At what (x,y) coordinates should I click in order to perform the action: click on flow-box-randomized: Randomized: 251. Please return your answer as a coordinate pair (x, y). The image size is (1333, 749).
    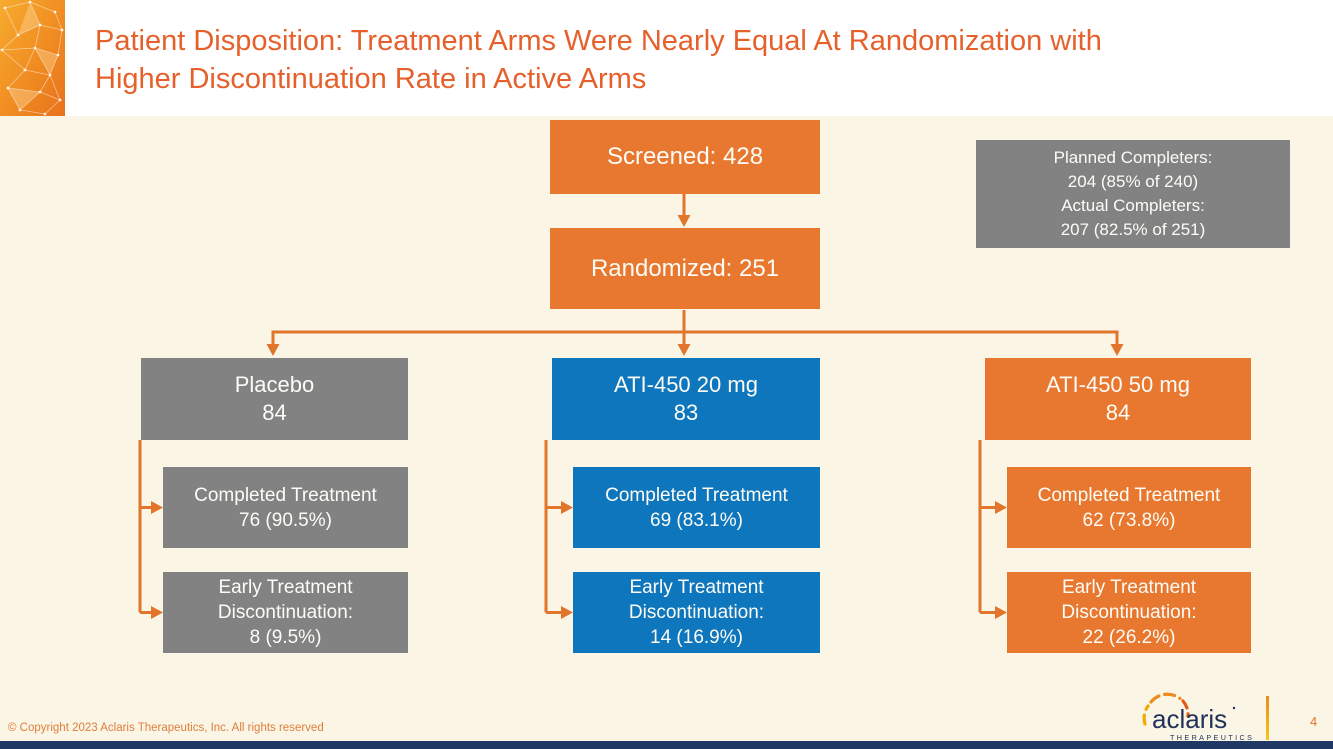
    Looking at the image, I should click on (685, 268).